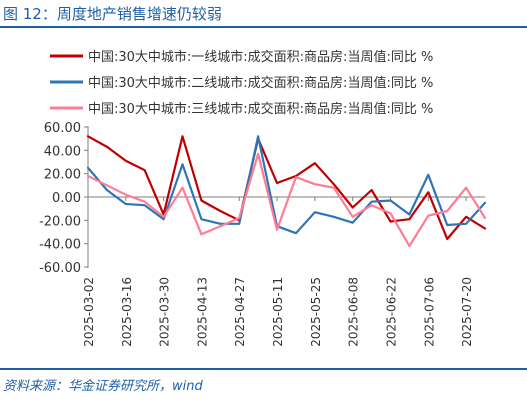 This screenshot has height=400, width=527. What do you see at coordinates (66, 198) in the screenshot?
I see `y-tick-label: 0.00` at bounding box center [66, 198].